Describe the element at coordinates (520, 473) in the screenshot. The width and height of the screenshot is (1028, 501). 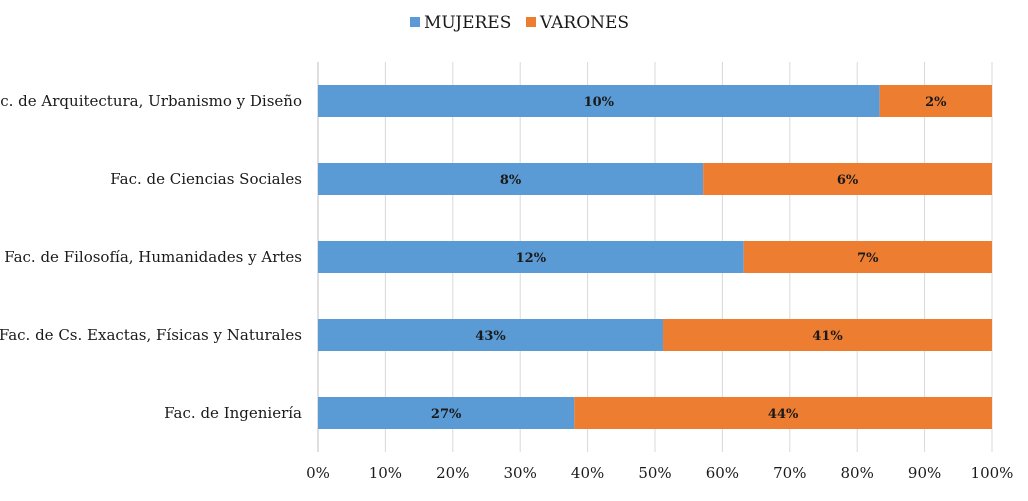
I see `x-tick-label: 30%` at that location.